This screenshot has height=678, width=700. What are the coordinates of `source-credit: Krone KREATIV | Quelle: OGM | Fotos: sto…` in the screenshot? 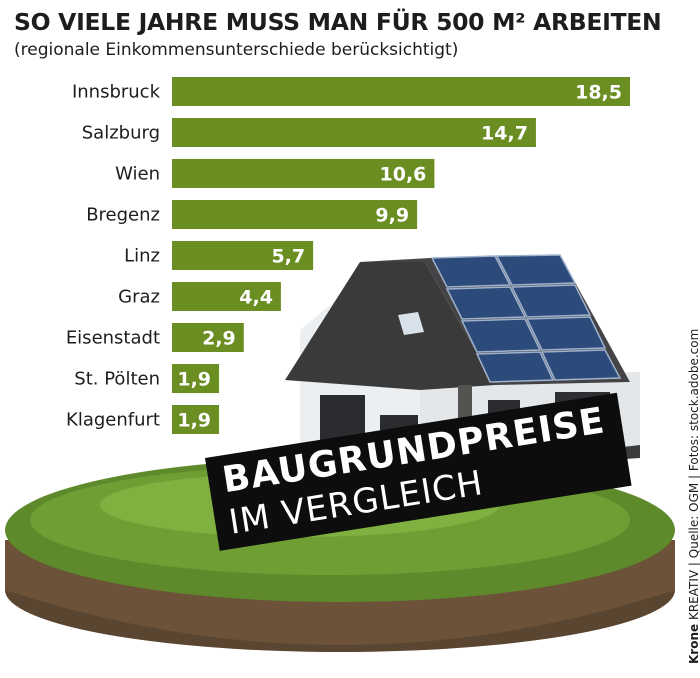 It's located at (693, 496).